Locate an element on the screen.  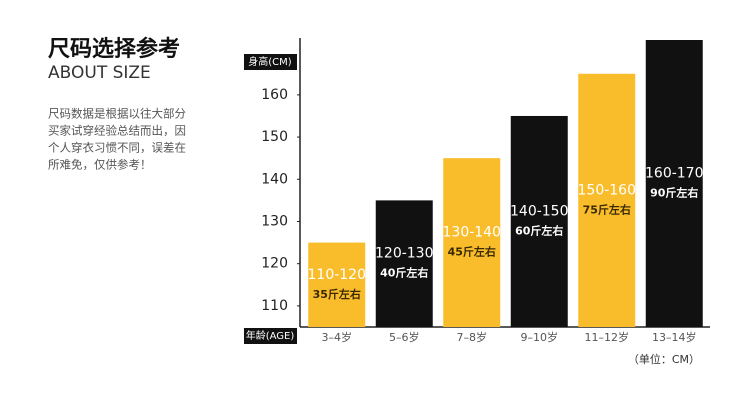
x-tick-label: 9–10岁 is located at coordinates (540, 337).